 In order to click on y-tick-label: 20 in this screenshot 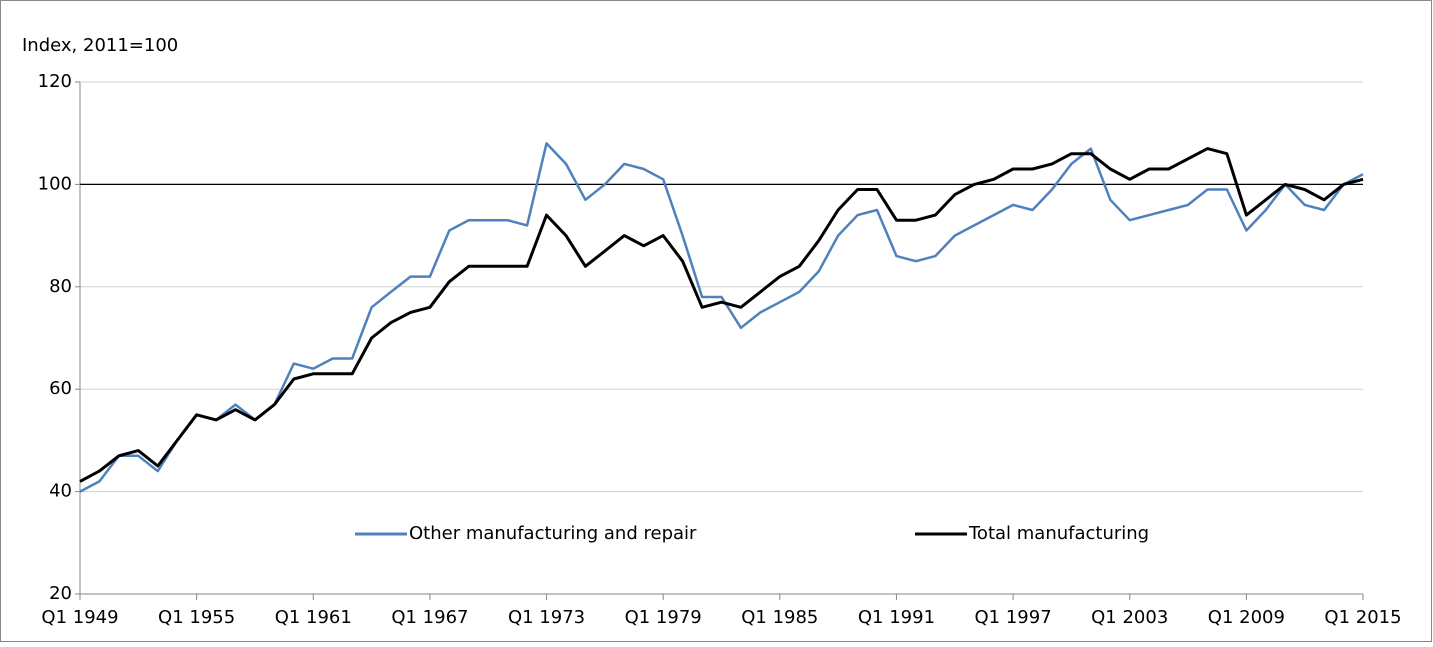, I will do `click(60, 593)`.